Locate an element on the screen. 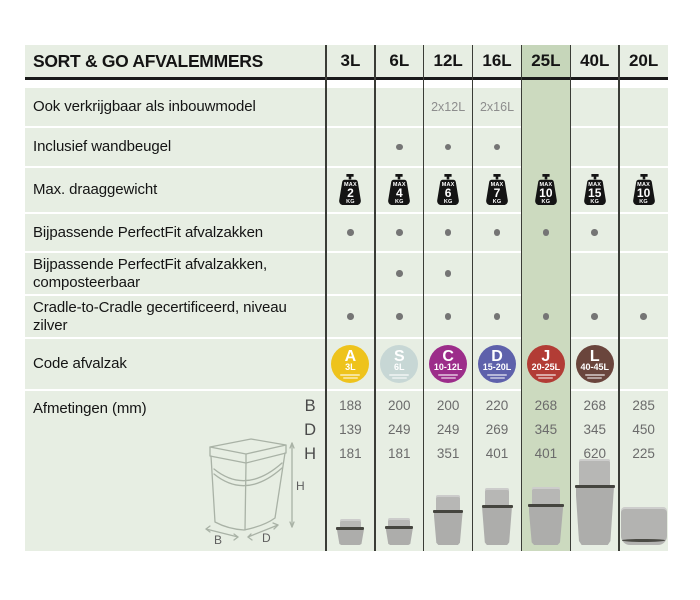 This screenshot has width=700, height=600. sketch-d-label: D is located at coordinates (266, 538).